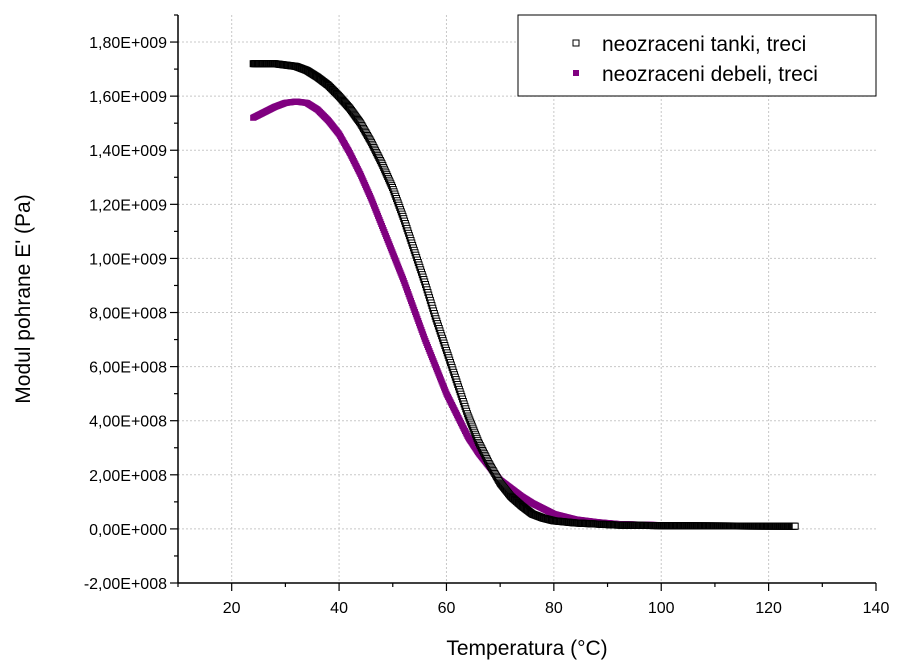 Image resolution: width=897 pixels, height=665 pixels. Describe the element at coordinates (768, 608) in the screenshot. I see `x-tick-label: 120` at that location.